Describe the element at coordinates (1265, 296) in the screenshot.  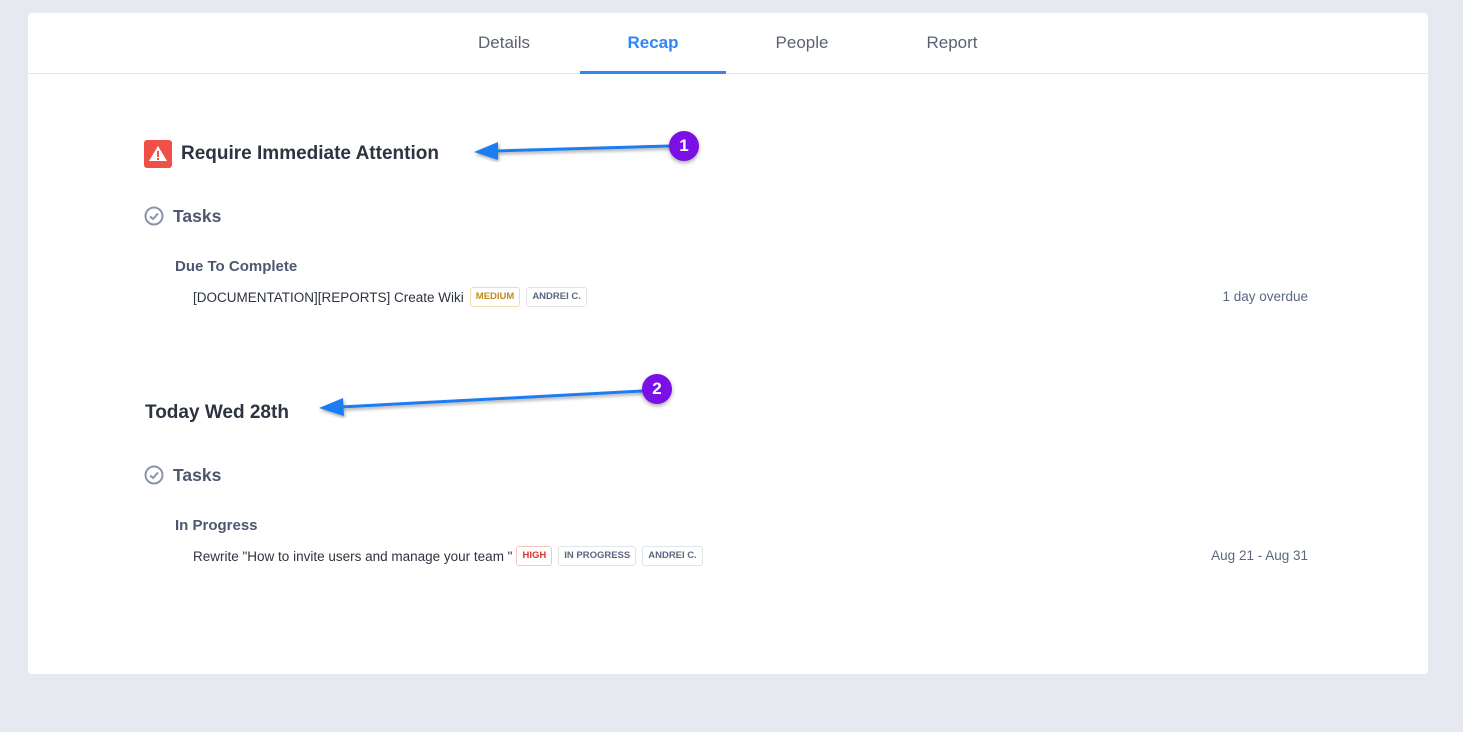
I see `task-due-status: 1 day overdue` at that location.